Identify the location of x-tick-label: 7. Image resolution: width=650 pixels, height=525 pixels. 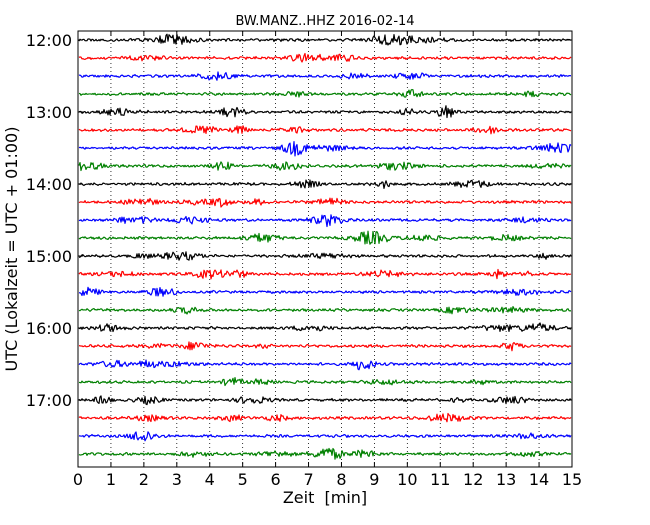
(308, 479).